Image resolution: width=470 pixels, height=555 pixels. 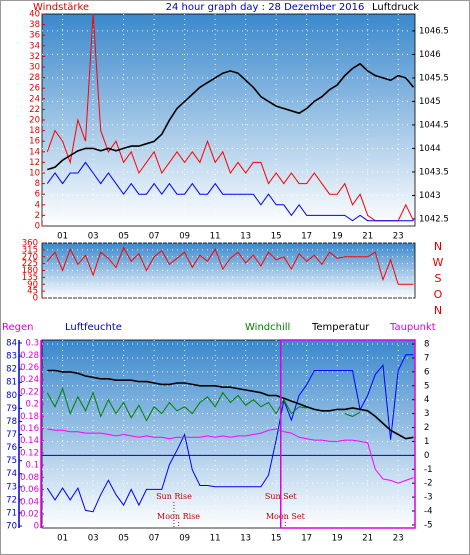 What do you see at coordinates (29, 356) in the screenshot?
I see `tick-label: 0.28` at bounding box center [29, 356].